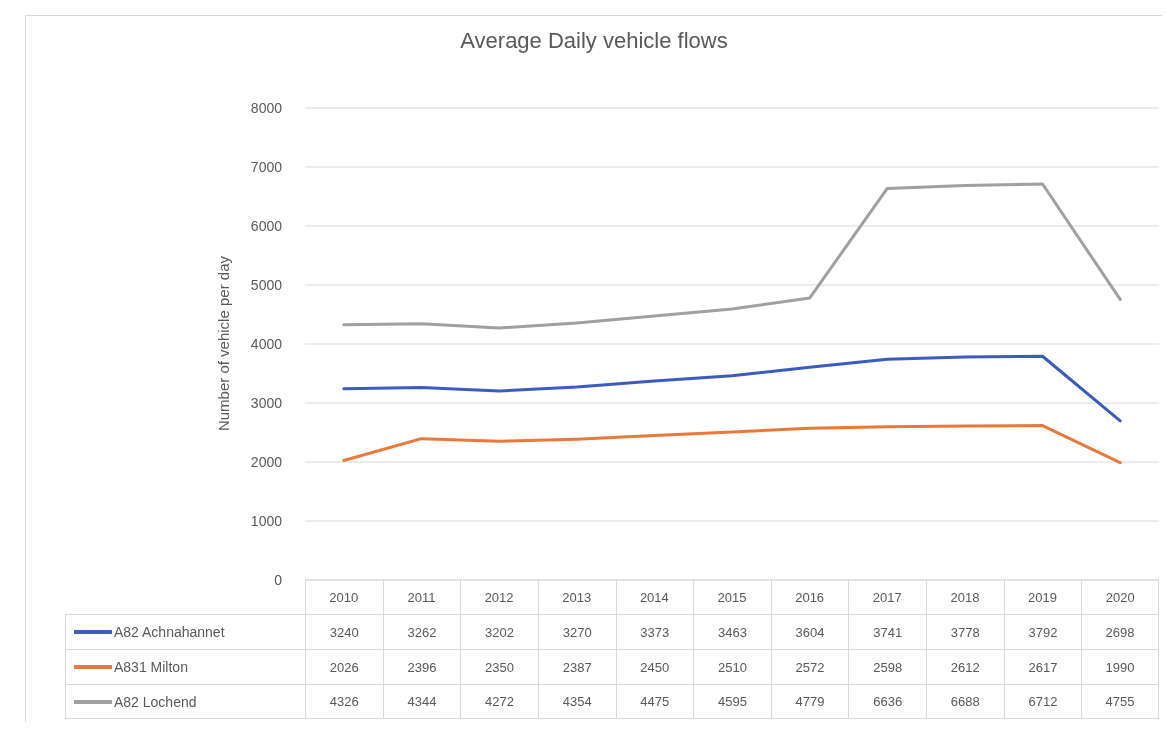 The width and height of the screenshot is (1166, 731). Describe the element at coordinates (655, 667) in the screenshot. I see `data-label: 2450` at that location.